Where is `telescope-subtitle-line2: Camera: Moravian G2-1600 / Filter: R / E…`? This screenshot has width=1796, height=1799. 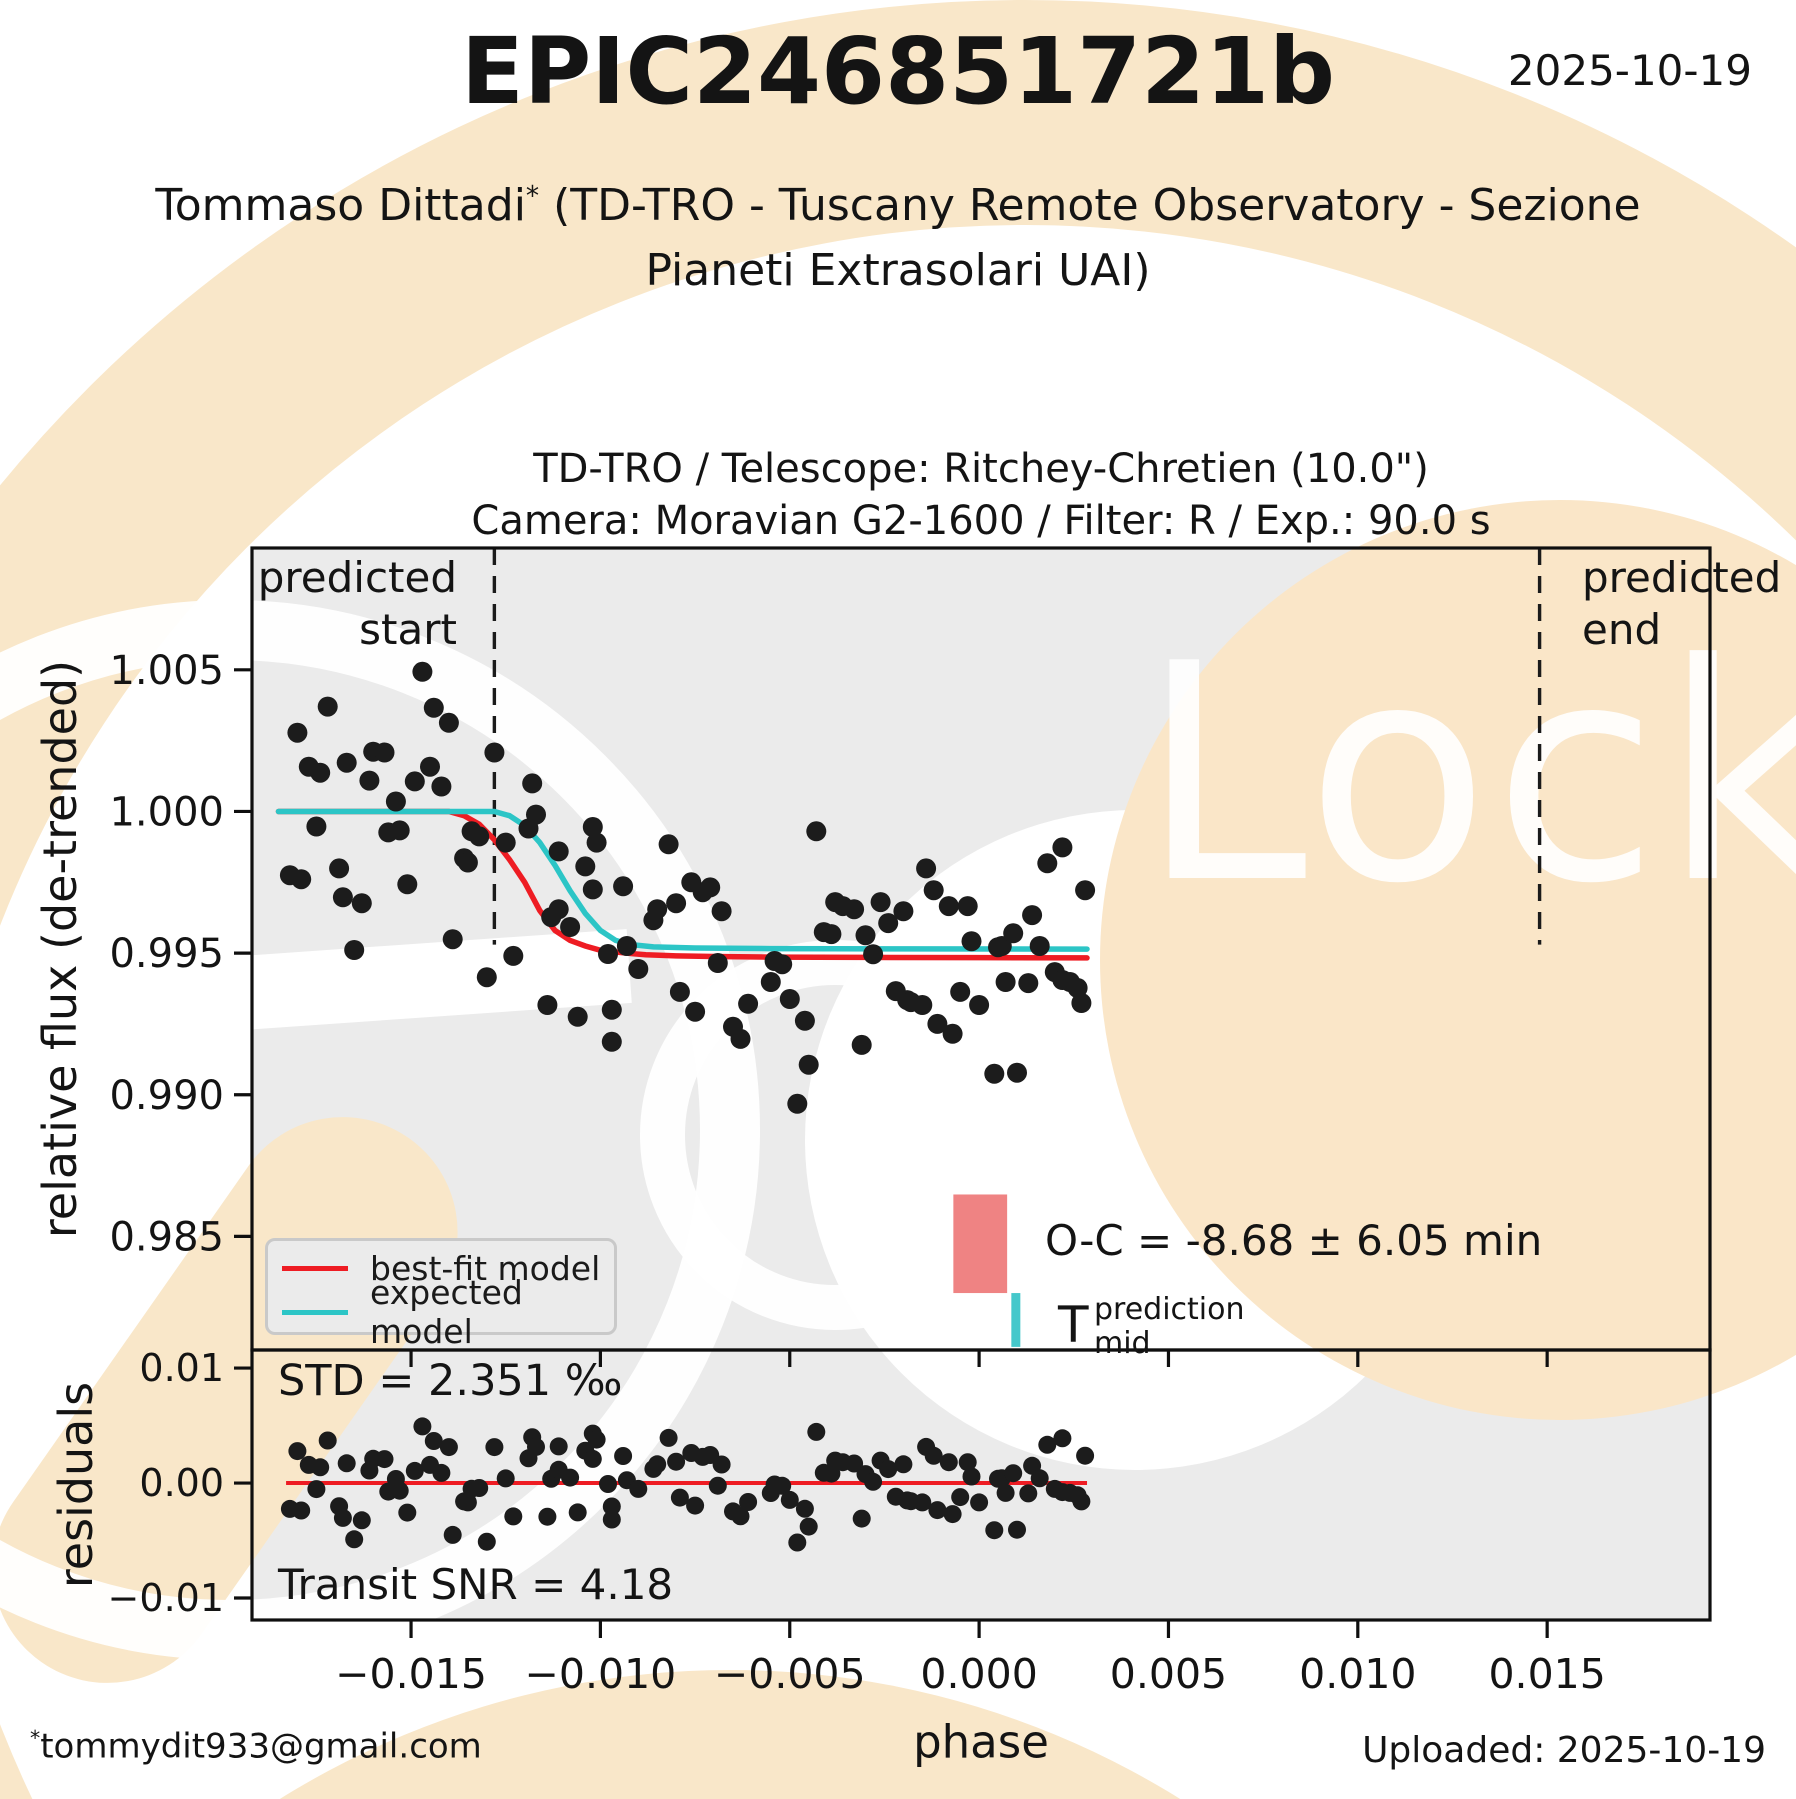
telescope-subtitle-line2: Camera: Moravian G2-1600 / Filter: R / E… is located at coordinates (981, 521).